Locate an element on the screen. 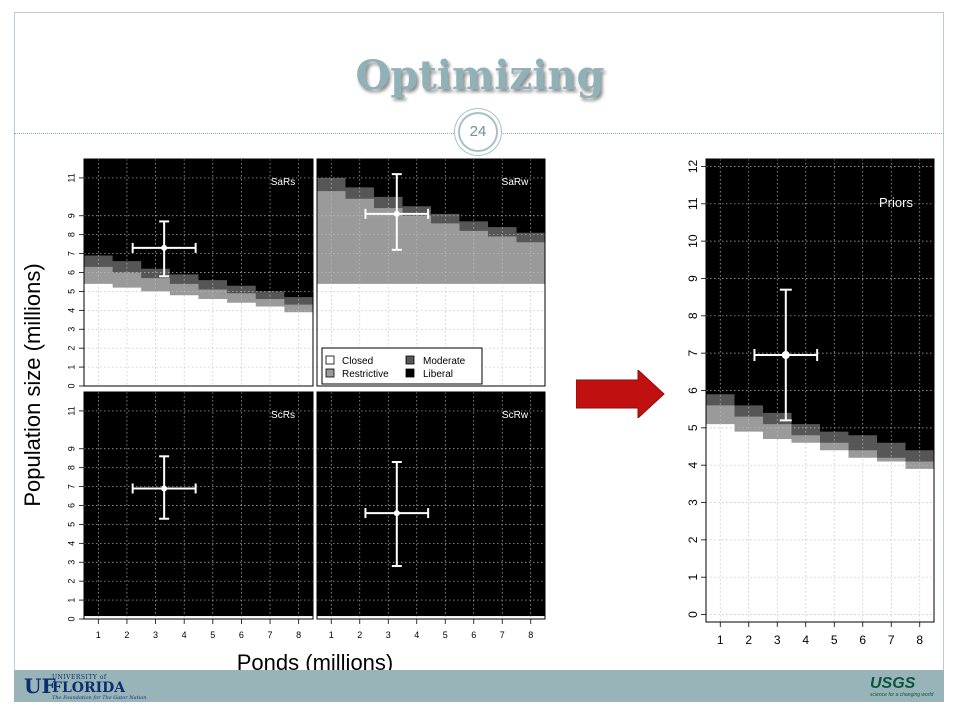 Image resolution: width=960 pixels, height=720 pixels. legend-swatch-closed is located at coordinates (330, 360).